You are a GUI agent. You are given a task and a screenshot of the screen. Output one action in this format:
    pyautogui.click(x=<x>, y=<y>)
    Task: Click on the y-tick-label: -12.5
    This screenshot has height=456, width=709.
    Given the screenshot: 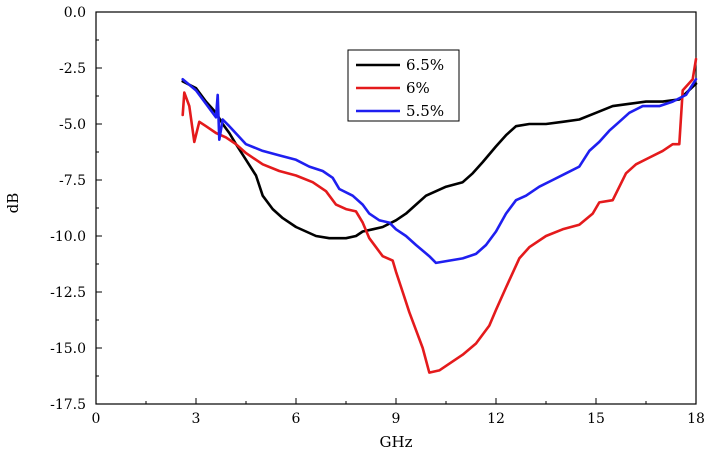 What is the action you would take?
    pyautogui.click(x=68, y=293)
    